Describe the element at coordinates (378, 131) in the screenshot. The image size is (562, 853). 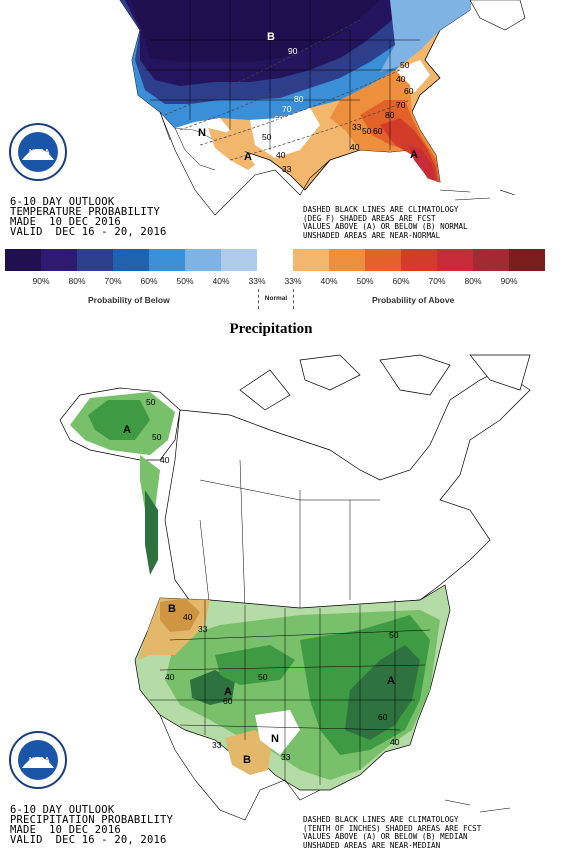
I see `temp-contour-s60: 60` at that location.